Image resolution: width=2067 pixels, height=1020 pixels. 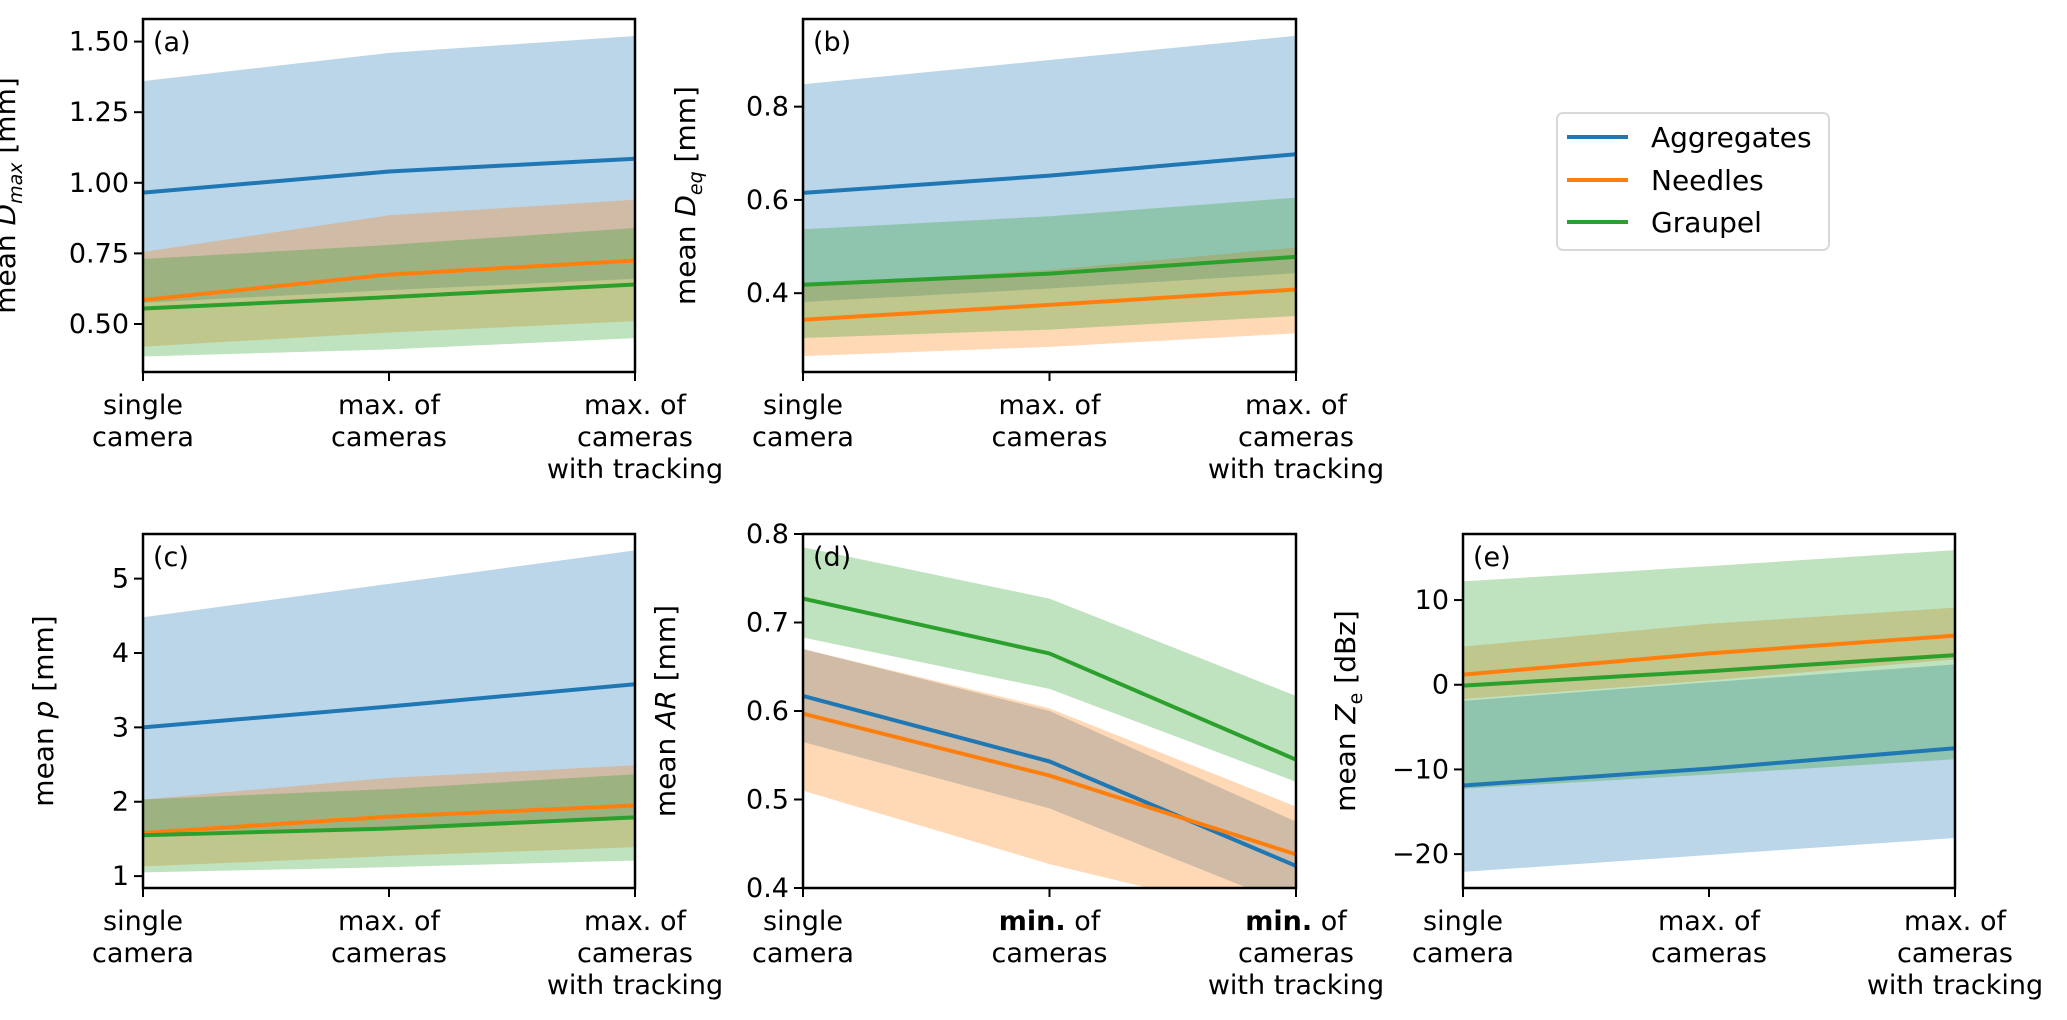 I want to click on y-tick-label: 0.5, so click(x=767, y=800).